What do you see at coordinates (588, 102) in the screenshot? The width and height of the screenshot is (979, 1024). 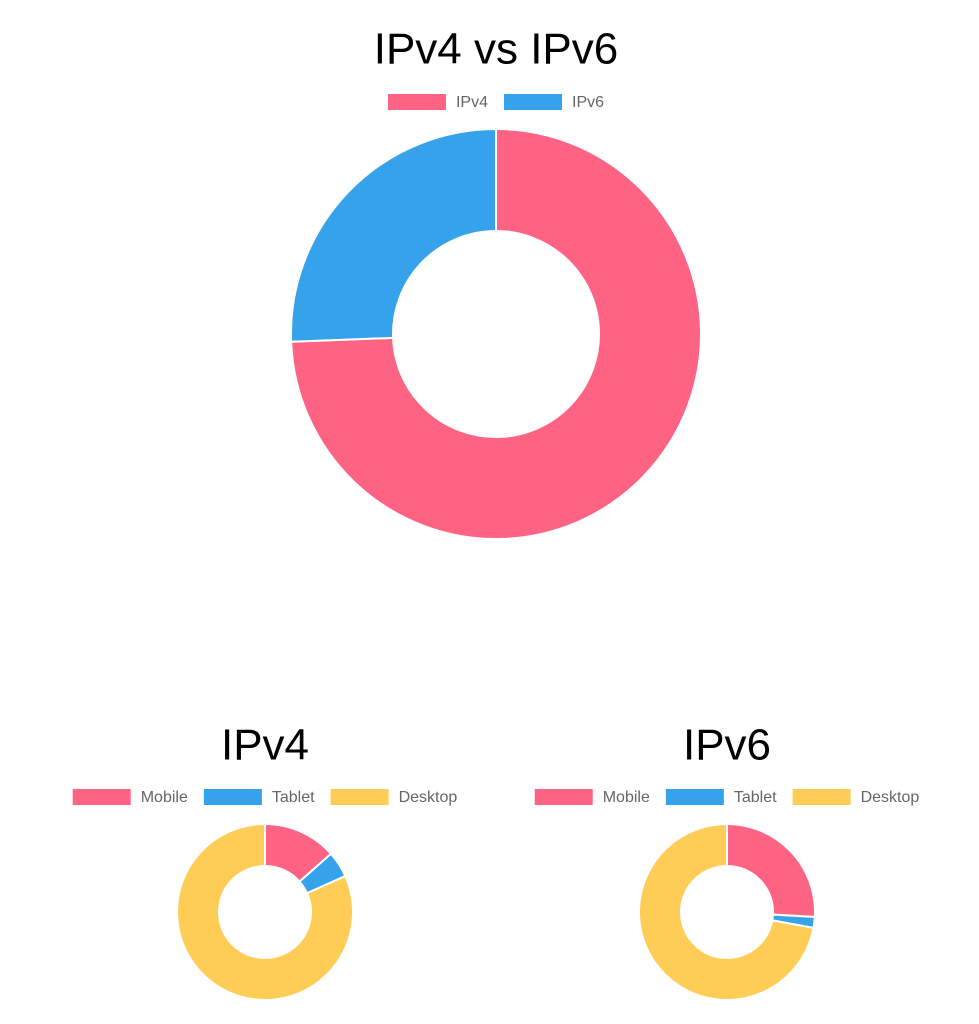 I see `legend-label: IPv6` at bounding box center [588, 102].